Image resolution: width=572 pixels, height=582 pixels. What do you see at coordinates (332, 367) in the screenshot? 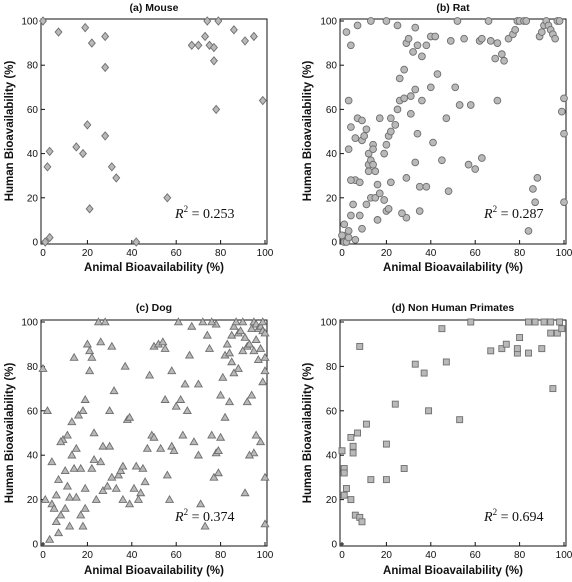
I see `y-tick-label: 80` at bounding box center [332, 367].